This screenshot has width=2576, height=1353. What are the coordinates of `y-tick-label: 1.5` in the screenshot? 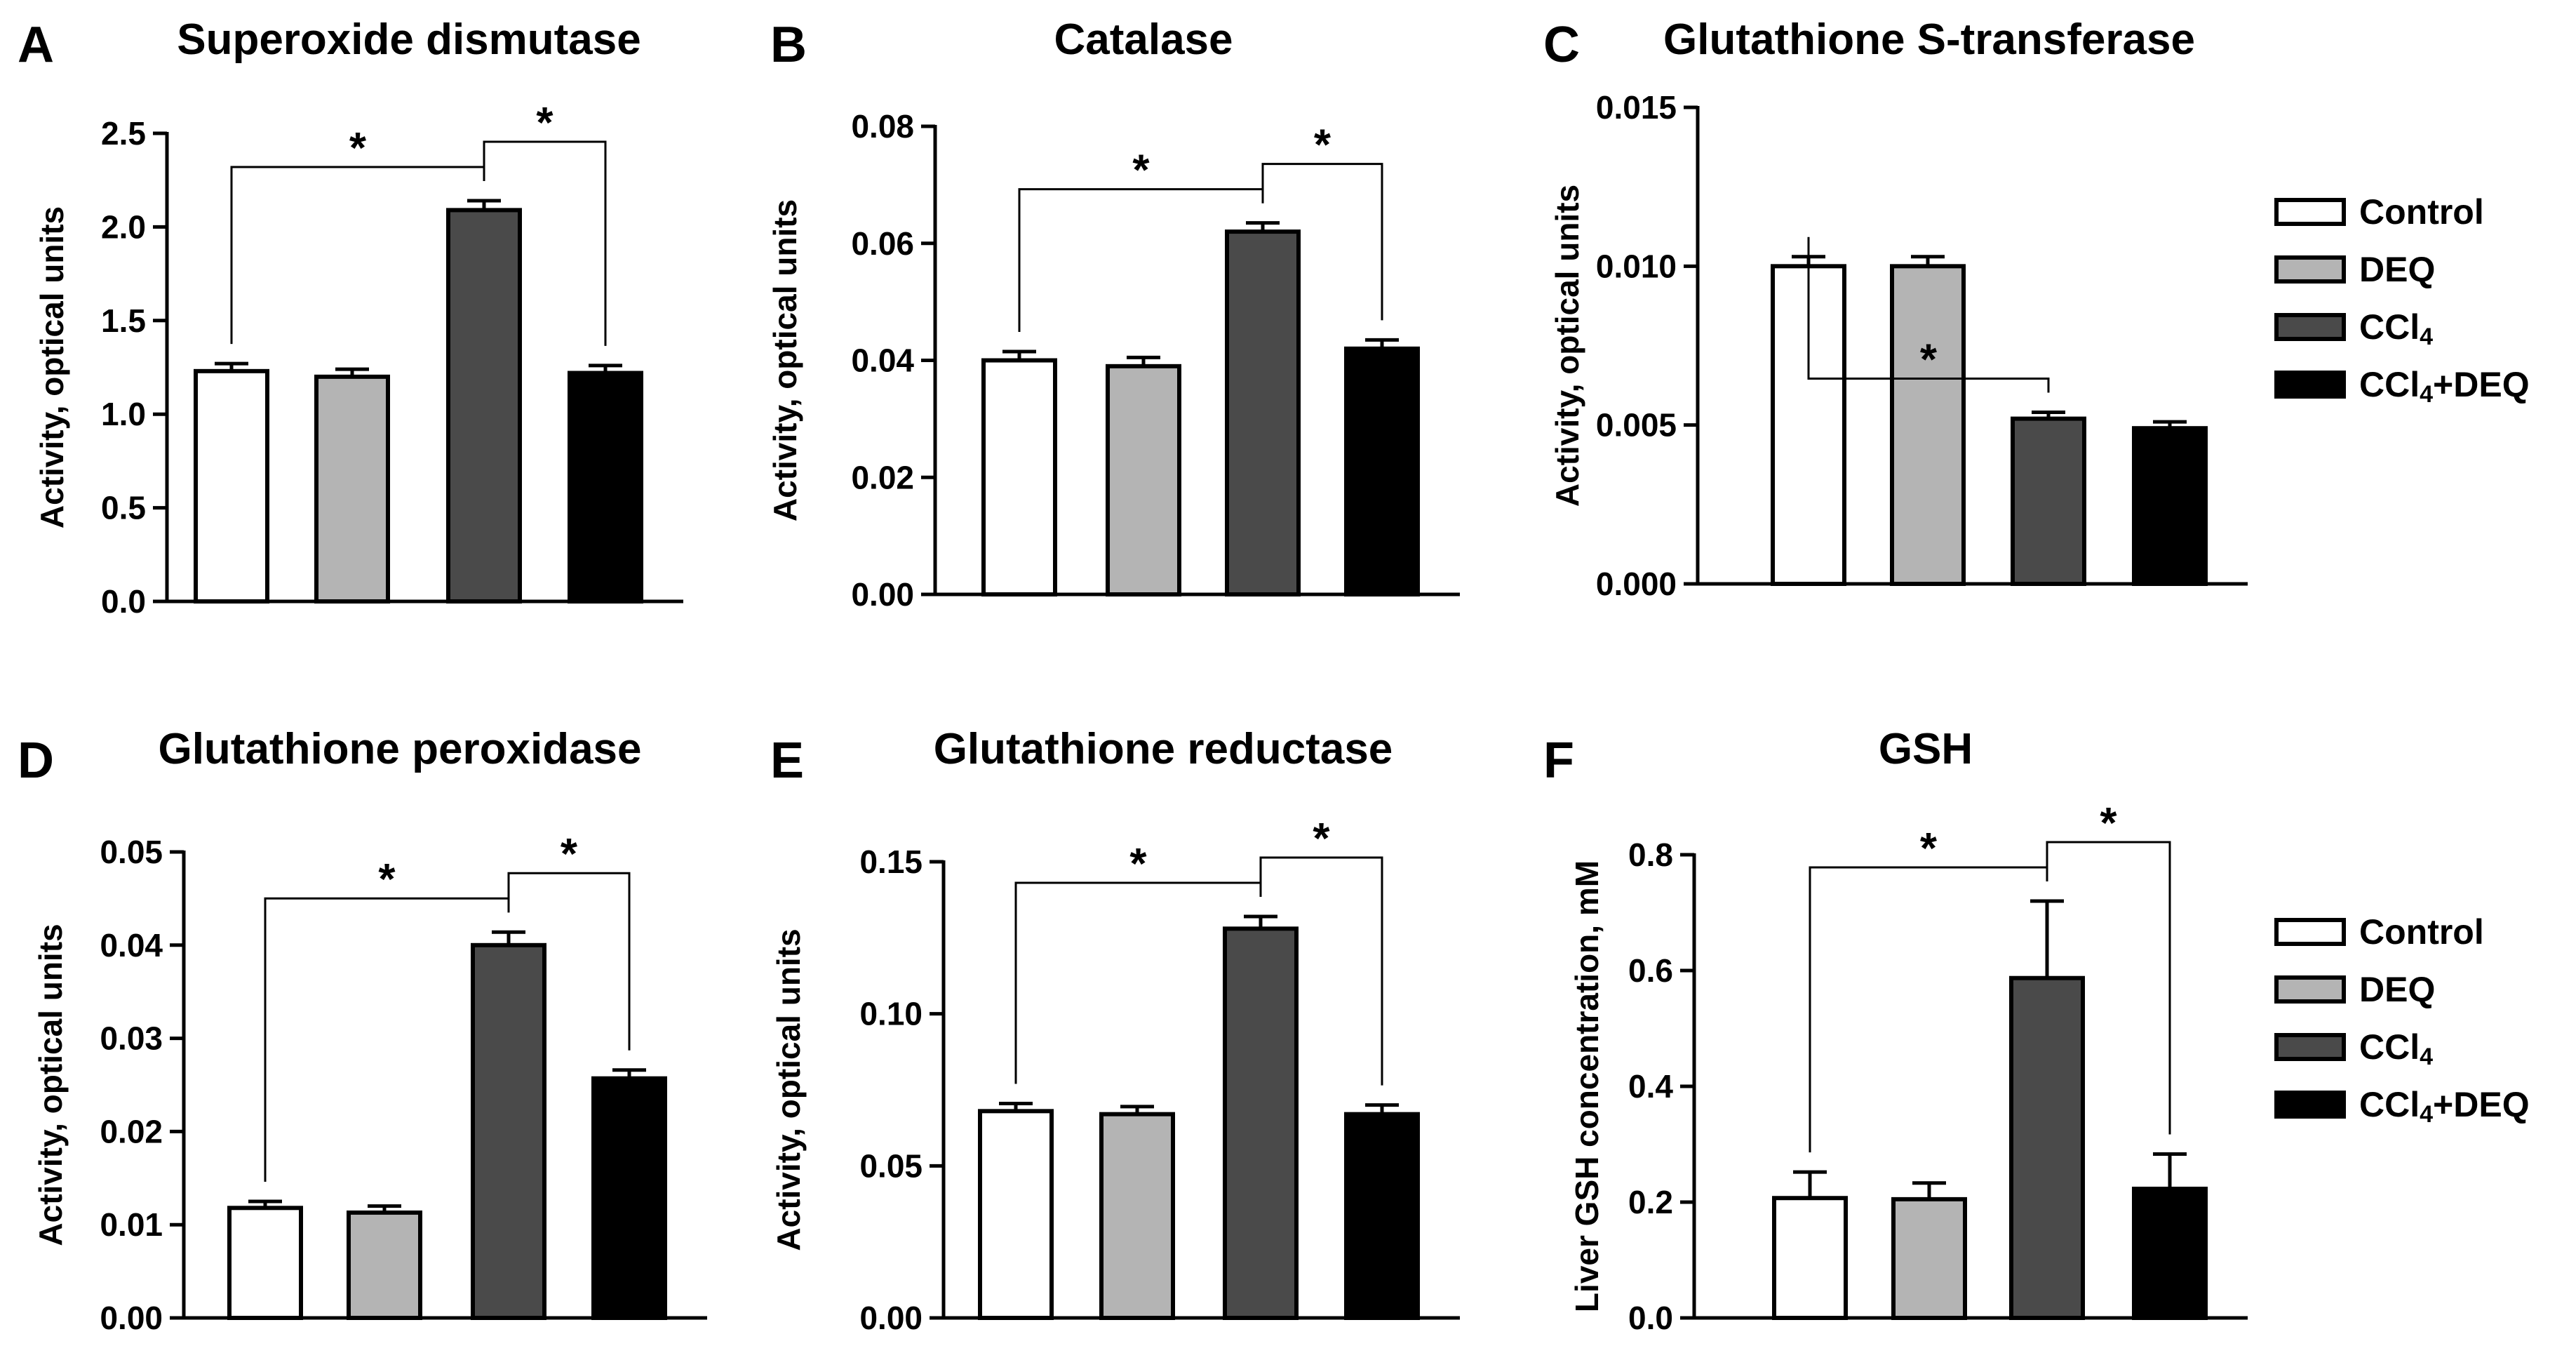 It's located at (124, 320).